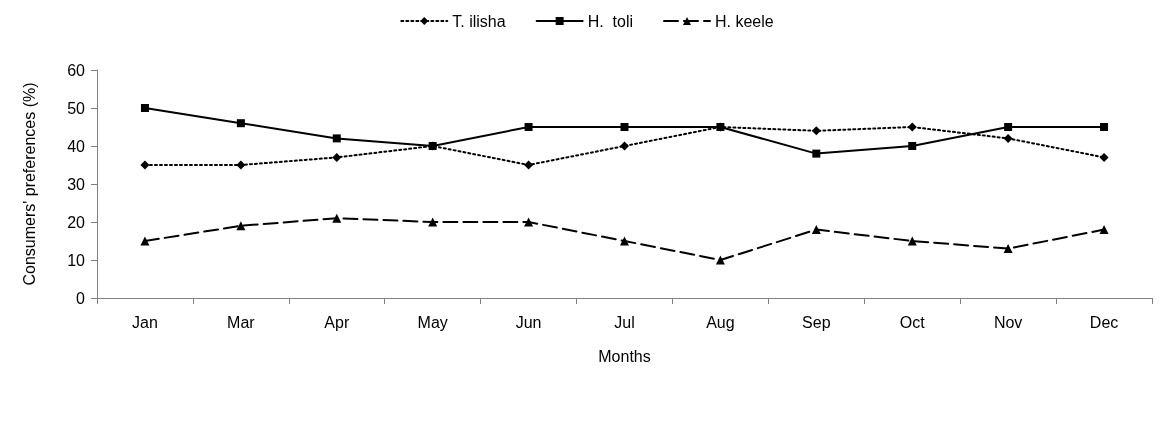 The height and width of the screenshot is (423, 1174). I want to click on x-tick-label: Oct, so click(912, 322).